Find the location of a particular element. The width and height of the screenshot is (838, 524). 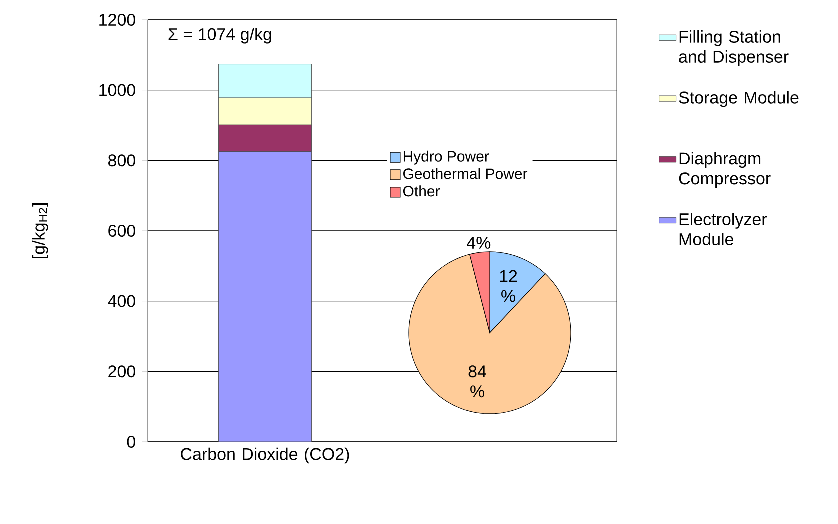

y-tick-label: 600 is located at coordinates (122, 231).